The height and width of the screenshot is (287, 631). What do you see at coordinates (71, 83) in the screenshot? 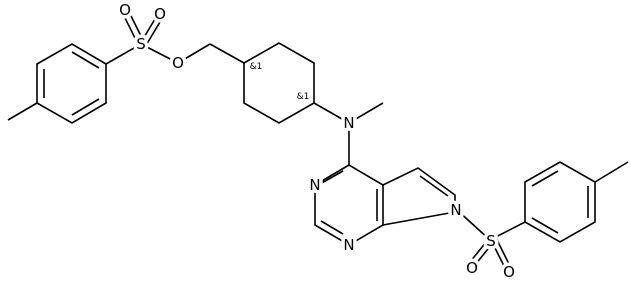
I see `left-ring` at bounding box center [71, 83].